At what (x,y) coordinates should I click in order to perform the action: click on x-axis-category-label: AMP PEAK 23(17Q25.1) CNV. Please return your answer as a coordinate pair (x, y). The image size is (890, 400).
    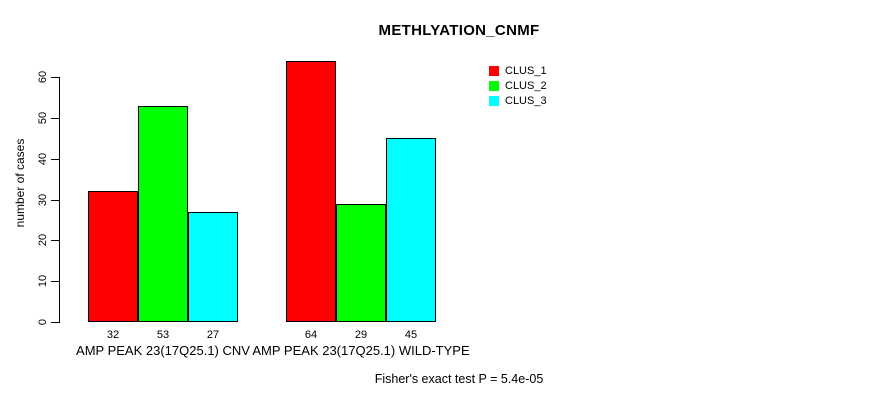
    Looking at the image, I should click on (163, 350).